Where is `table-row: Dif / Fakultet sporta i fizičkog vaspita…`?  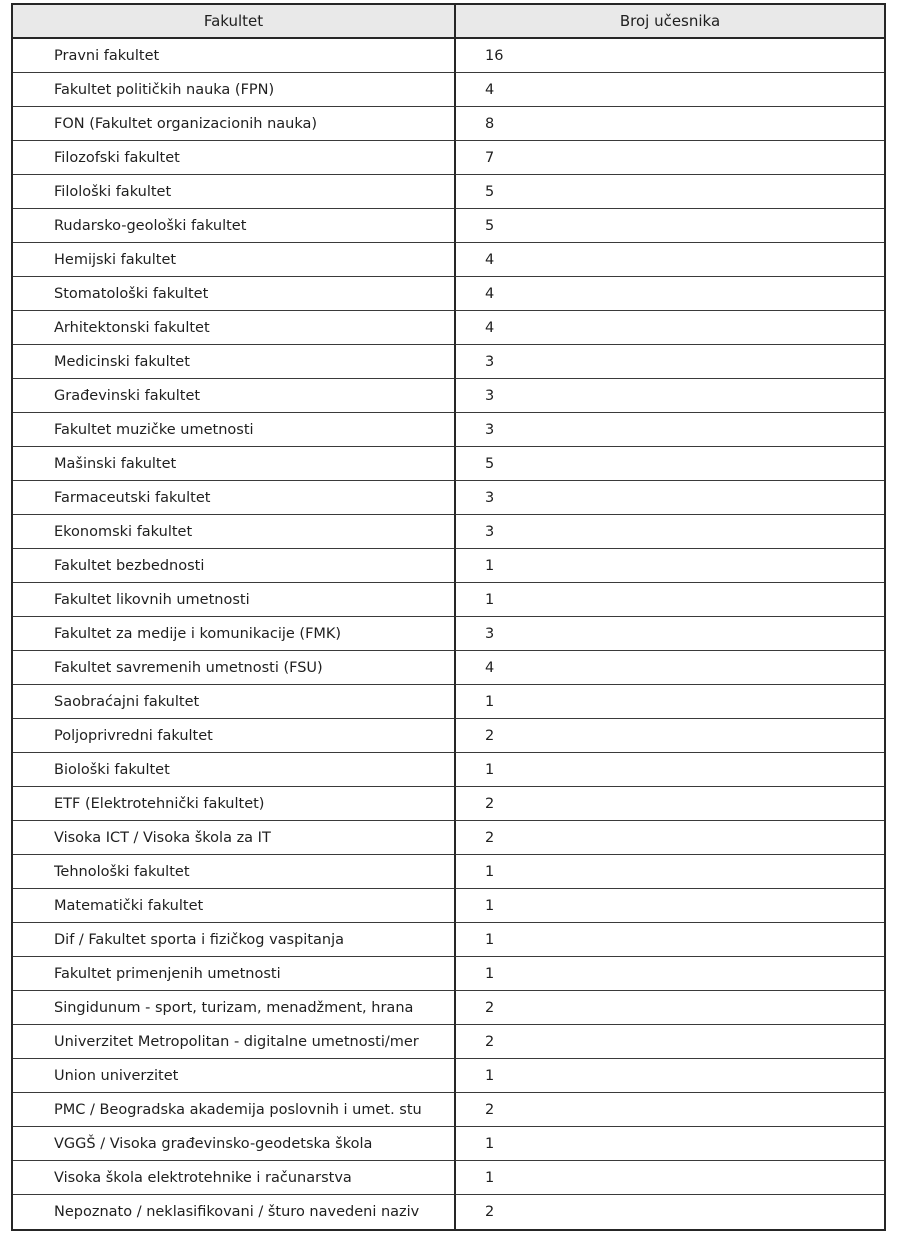 table-row: Dif / Fakultet sporta i fizičkog vaspita… is located at coordinates (448, 940).